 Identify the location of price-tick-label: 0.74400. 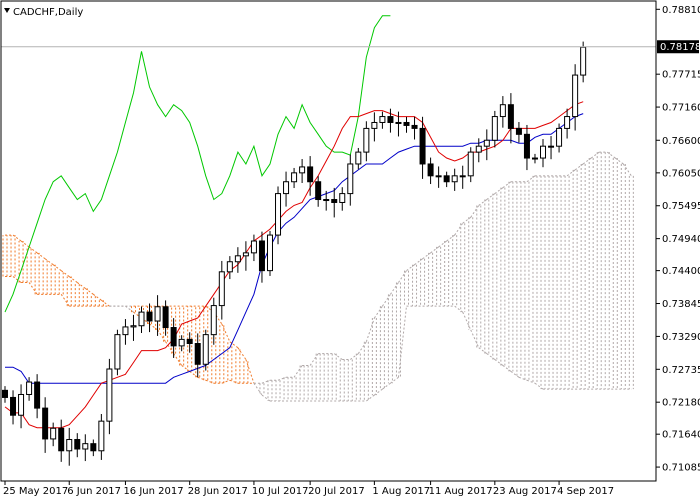
(681, 271).